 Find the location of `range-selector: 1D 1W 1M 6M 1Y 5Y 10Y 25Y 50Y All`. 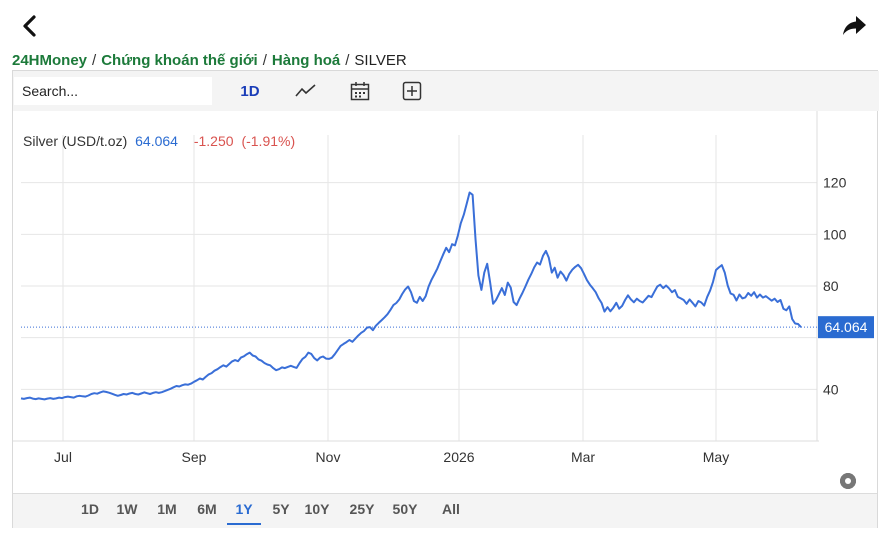

range-selector: 1D 1W 1M 6M 1Y 5Y 10Y 25Y 50Y All is located at coordinates (445, 510).